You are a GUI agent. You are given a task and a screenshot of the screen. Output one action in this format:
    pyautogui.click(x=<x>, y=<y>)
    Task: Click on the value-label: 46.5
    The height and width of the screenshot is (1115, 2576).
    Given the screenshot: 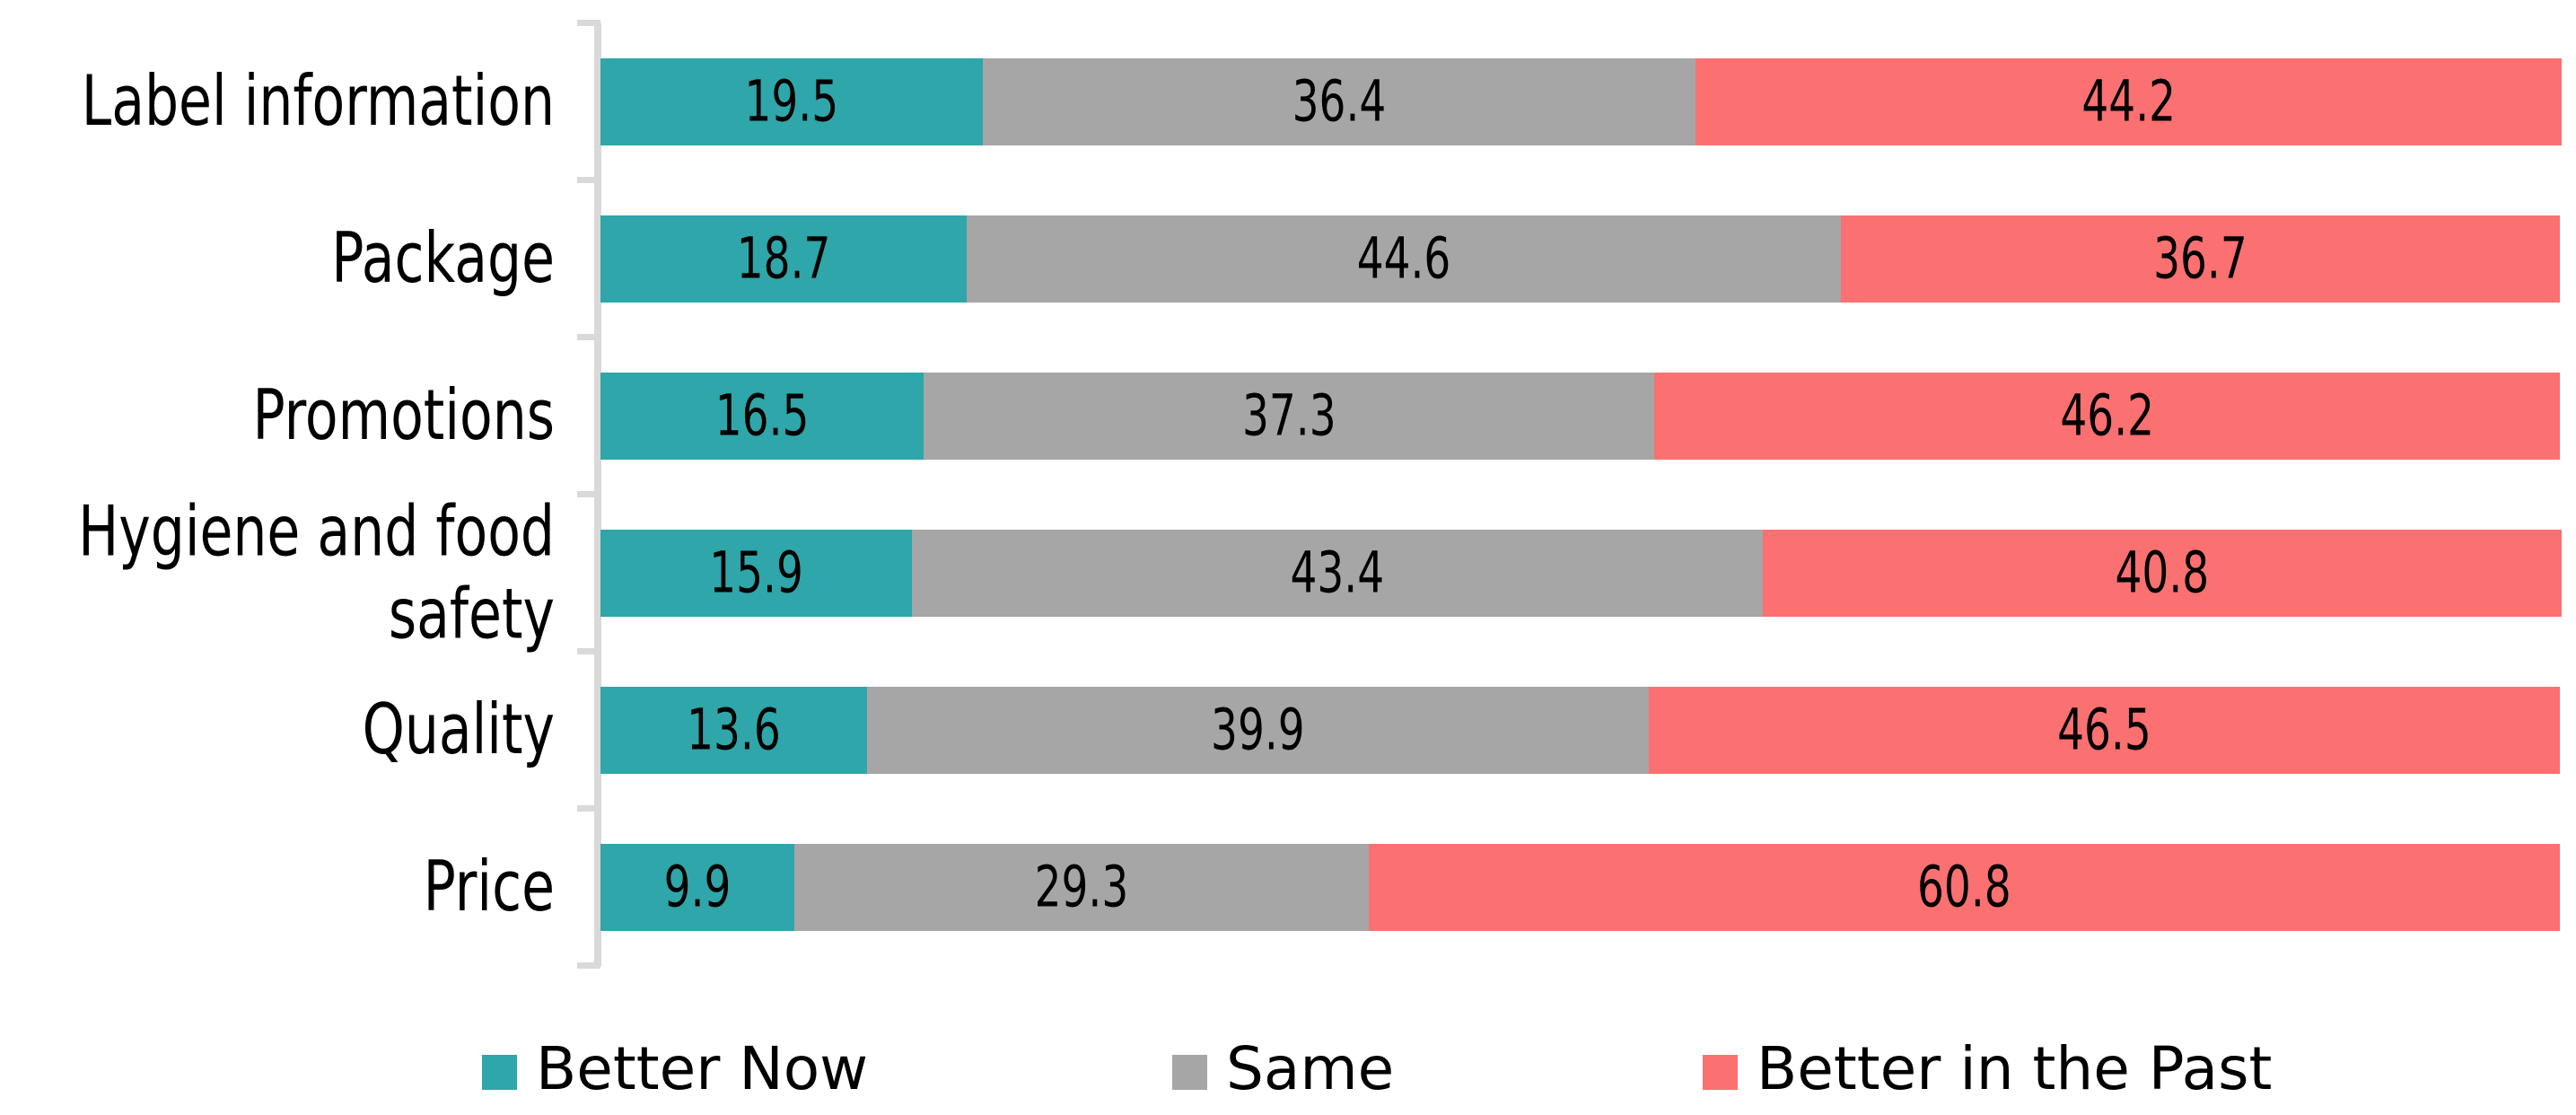 What is the action you would take?
    pyautogui.click(x=2104, y=730)
    